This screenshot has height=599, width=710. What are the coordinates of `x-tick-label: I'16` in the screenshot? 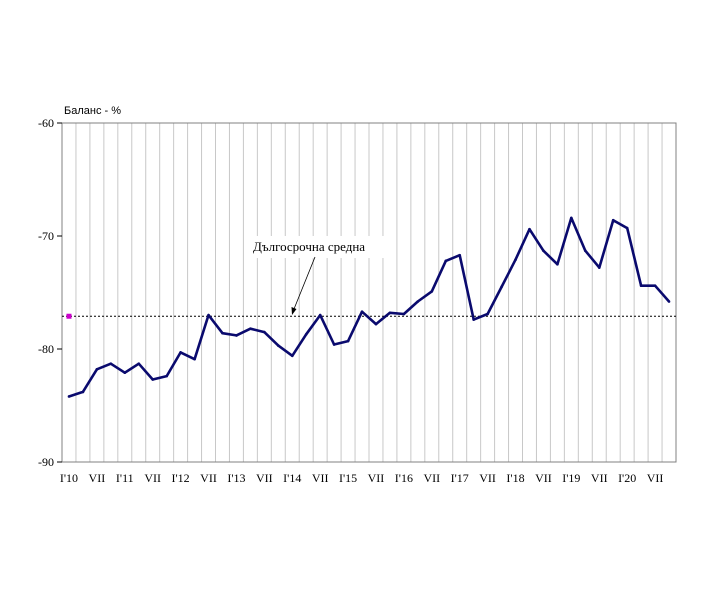 It's located at (404, 478).